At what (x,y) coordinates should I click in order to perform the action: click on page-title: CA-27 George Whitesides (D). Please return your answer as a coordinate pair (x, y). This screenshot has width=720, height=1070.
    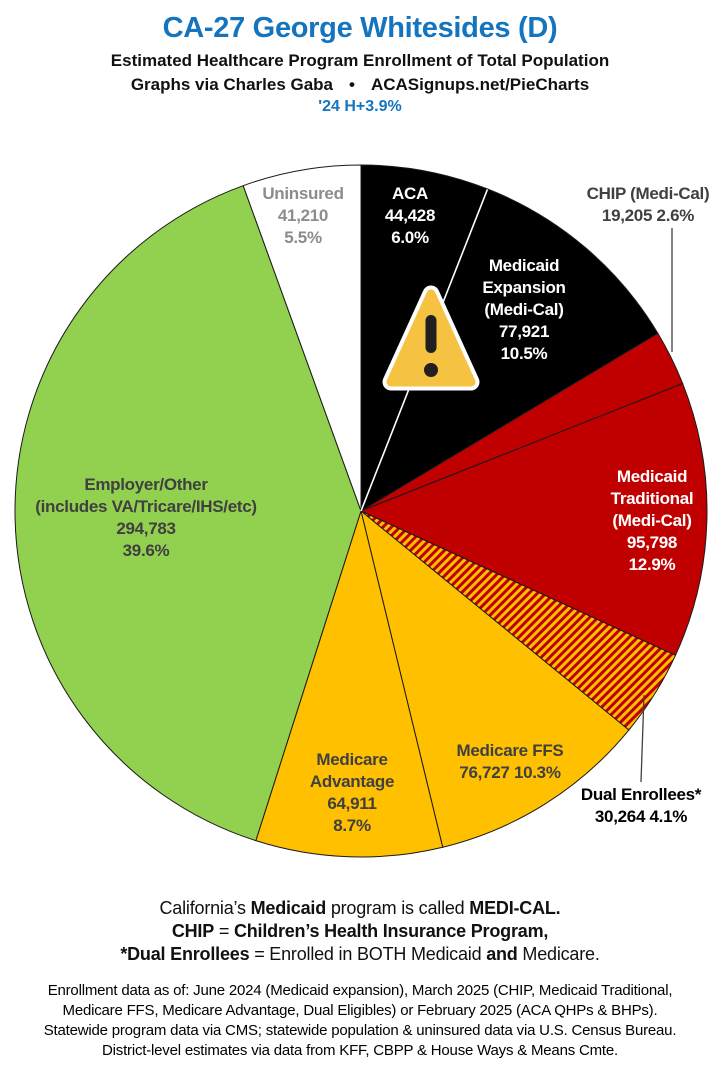
    Looking at the image, I should click on (360, 28).